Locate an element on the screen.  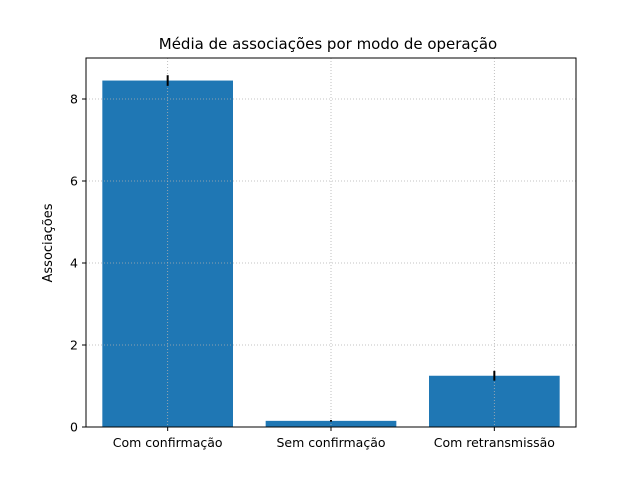
y-axis-label: Associações is located at coordinates (48, 242).